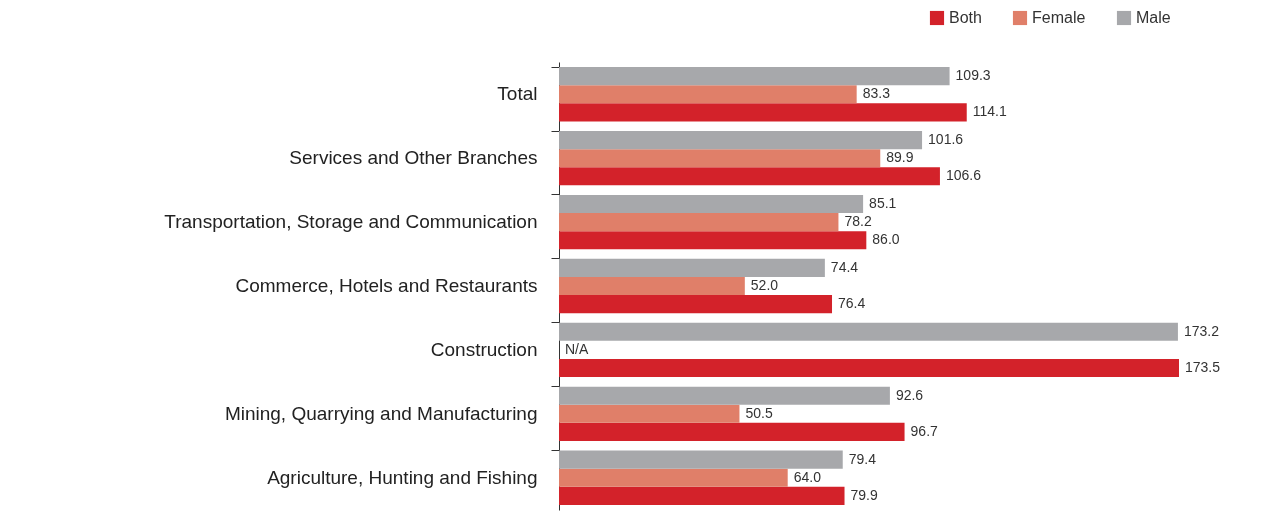  Describe the element at coordinates (807, 476) in the screenshot. I see `data-label: 64.0` at that location.